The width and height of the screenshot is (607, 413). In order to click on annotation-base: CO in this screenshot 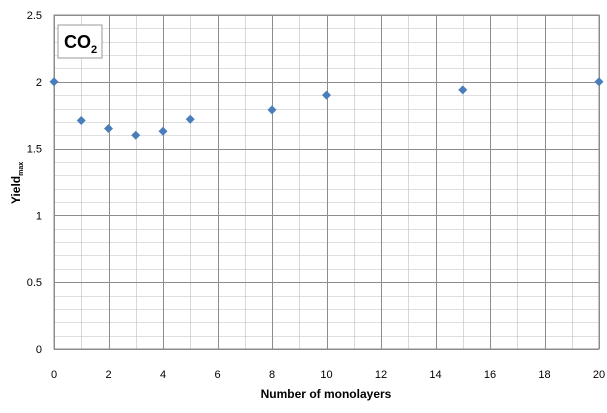, I will do `click(77, 42)`.